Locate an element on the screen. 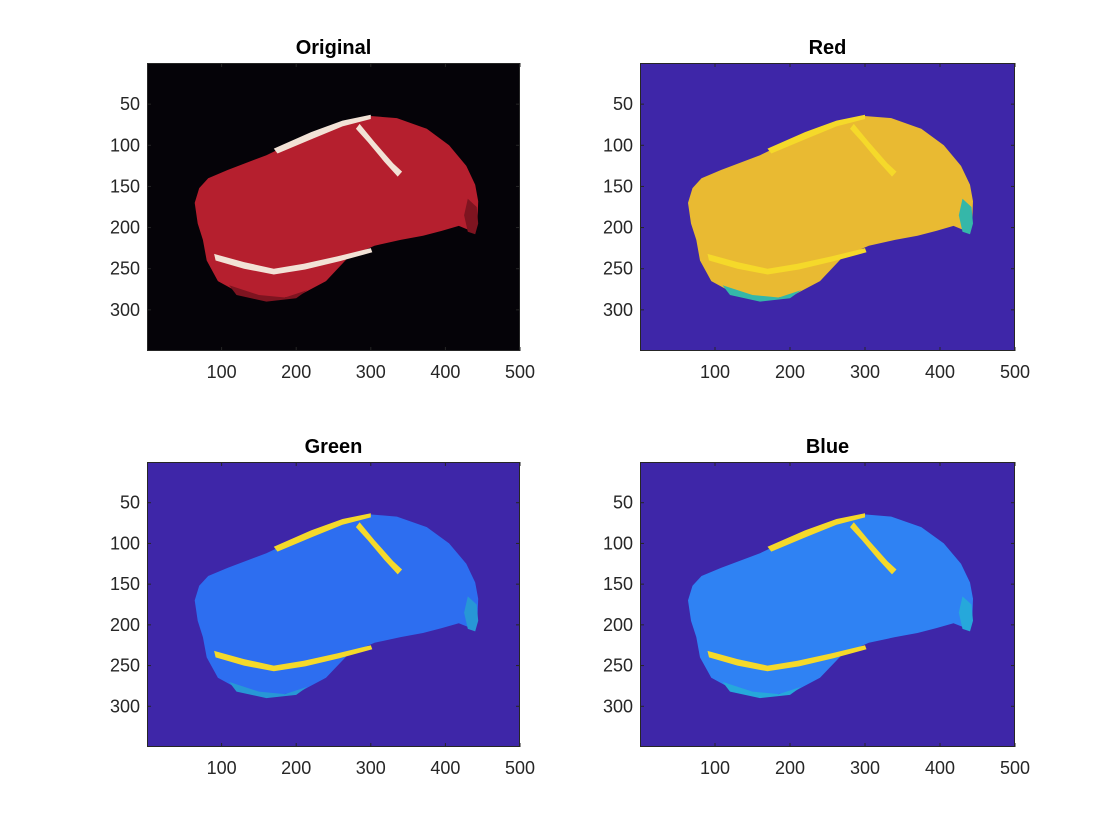  green-fat-cap-region is located at coordinates (322, 532).